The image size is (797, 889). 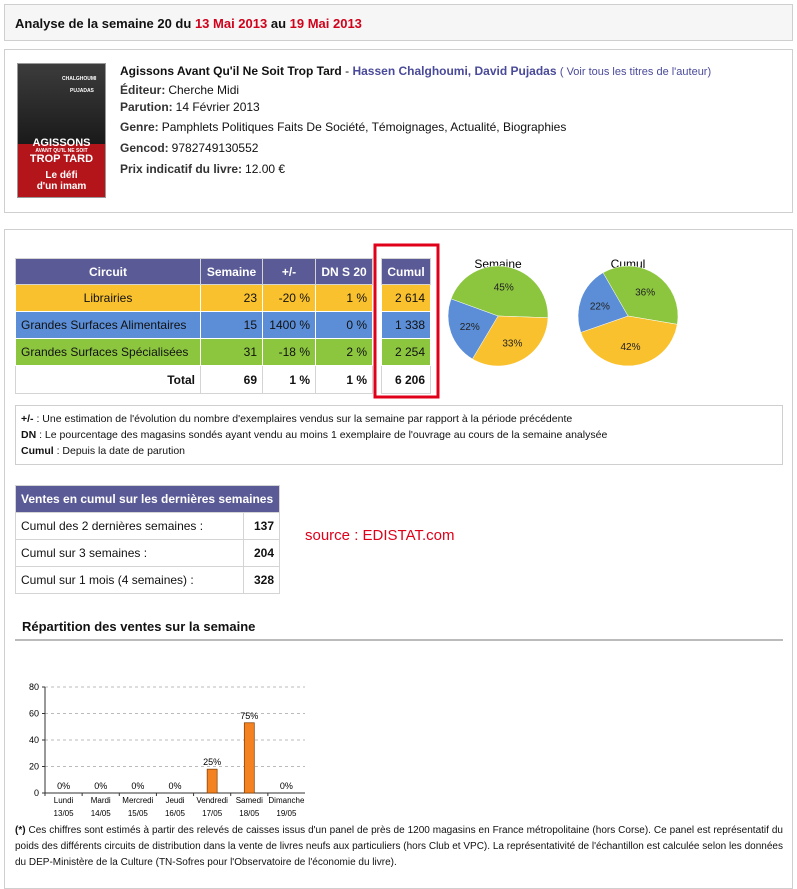 What do you see at coordinates (289, 352) in the screenshot?
I see `cell: -18 %` at bounding box center [289, 352].